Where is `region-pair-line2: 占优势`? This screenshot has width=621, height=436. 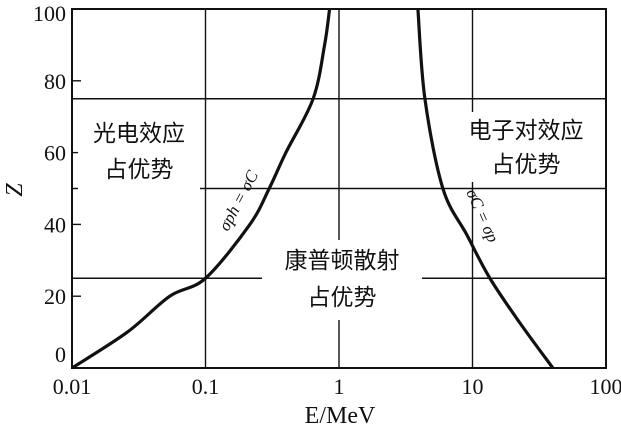 region-pair-line2: 占优势 is located at coordinates (526, 165).